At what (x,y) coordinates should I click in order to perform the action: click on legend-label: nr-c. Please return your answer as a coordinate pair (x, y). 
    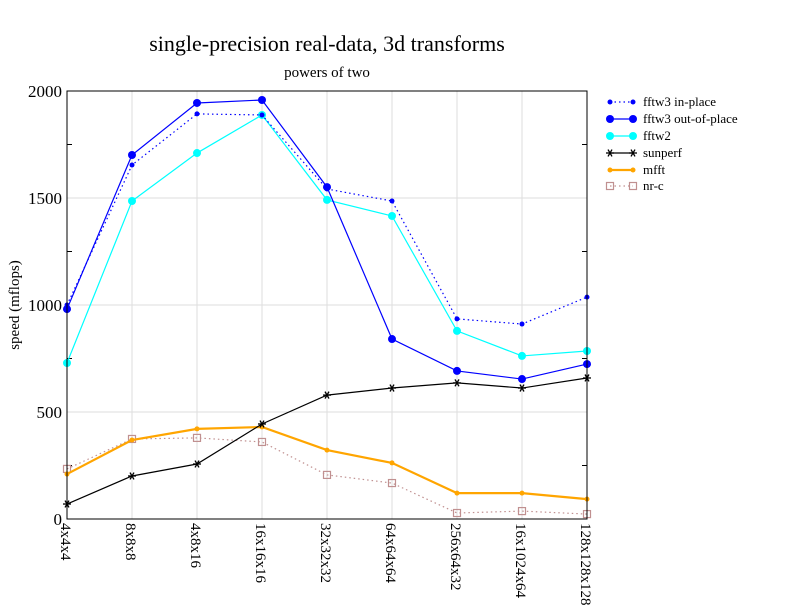
    Looking at the image, I should click on (653, 185).